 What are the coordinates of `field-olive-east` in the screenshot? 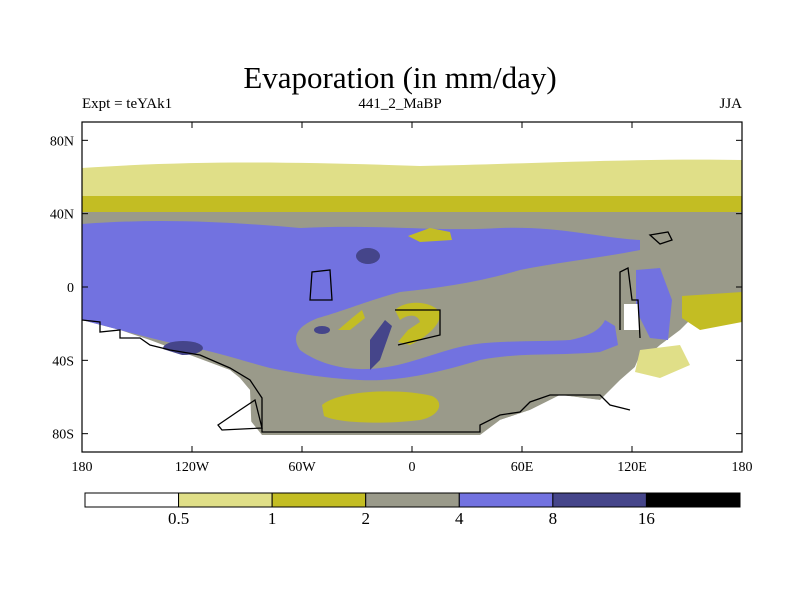 It's located at (712, 311).